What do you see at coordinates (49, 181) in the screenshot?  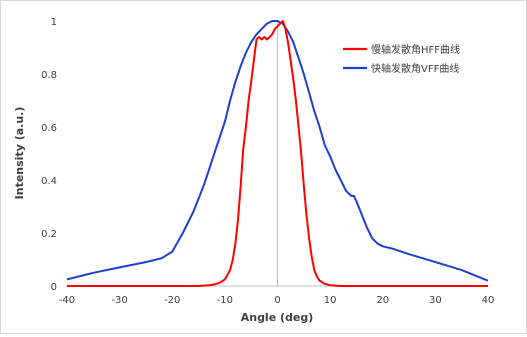 I see `y-tick-label: 0.4` at bounding box center [49, 181].